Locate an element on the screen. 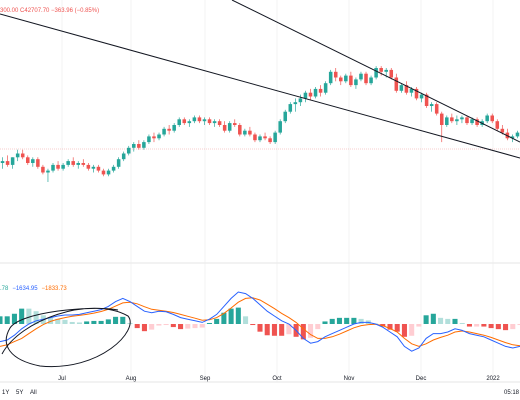  x-tick-label: Nov is located at coordinates (349, 379).